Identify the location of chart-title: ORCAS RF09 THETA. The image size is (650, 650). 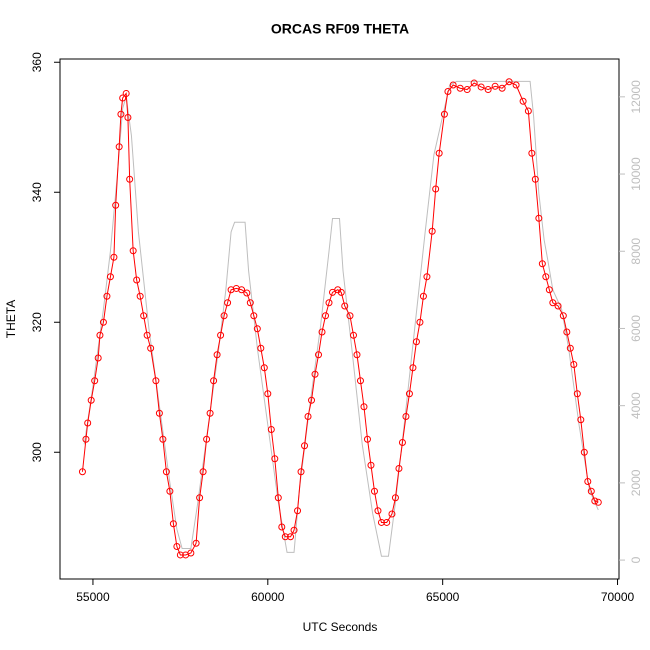
(340, 29).